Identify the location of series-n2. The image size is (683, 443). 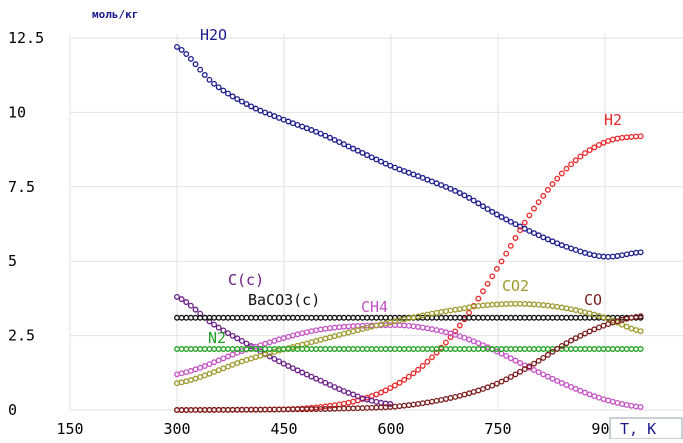
(409, 349).